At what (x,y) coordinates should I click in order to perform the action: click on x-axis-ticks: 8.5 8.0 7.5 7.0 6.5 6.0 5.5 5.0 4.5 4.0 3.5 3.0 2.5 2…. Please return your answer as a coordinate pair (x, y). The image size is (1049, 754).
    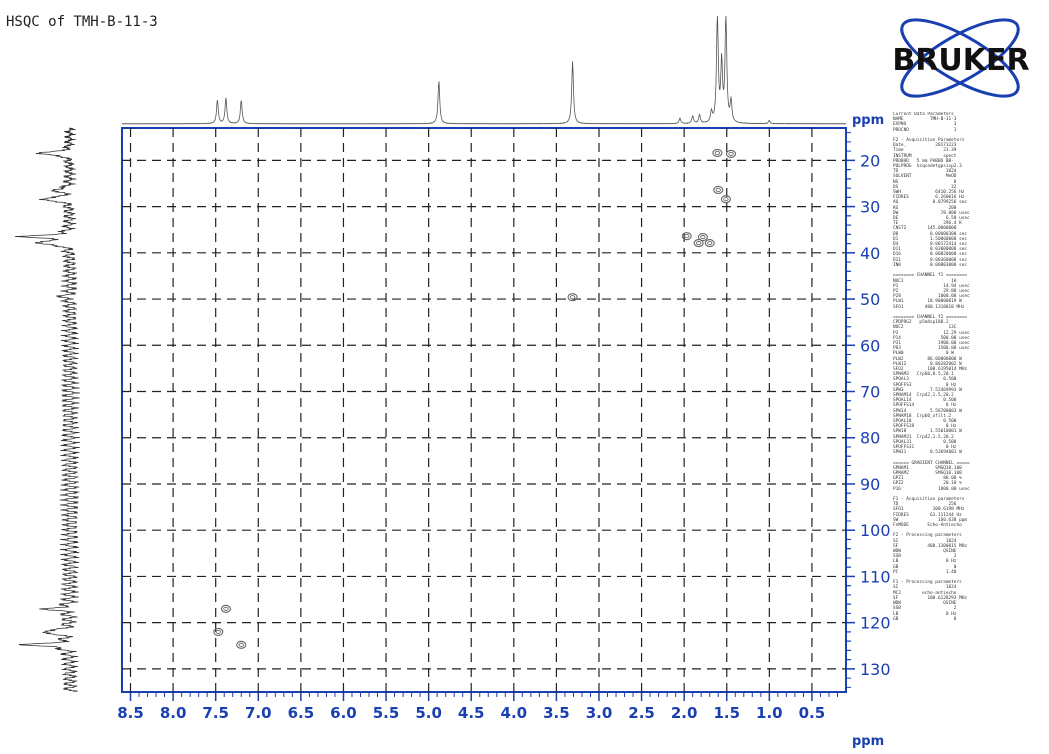
    Looking at the image, I should click on (477, 707).